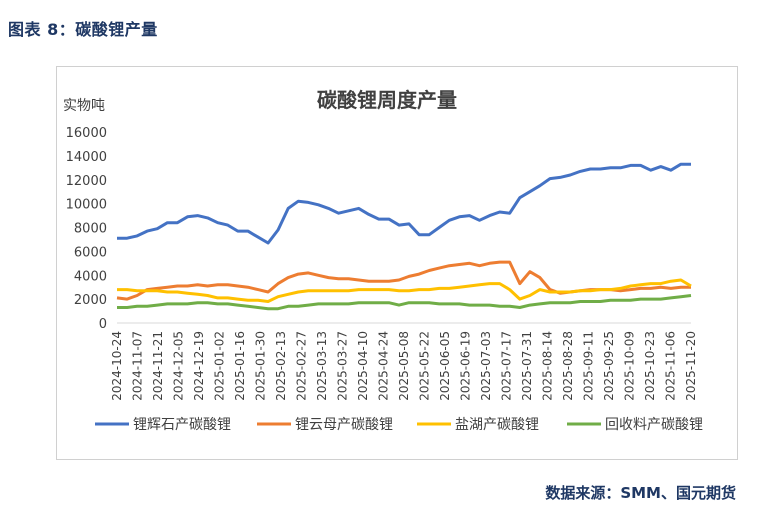 This screenshot has height=514, width=776. Describe the element at coordinates (466, 366) in the screenshot. I see `x-tick-label: 2025-06-19` at that location.